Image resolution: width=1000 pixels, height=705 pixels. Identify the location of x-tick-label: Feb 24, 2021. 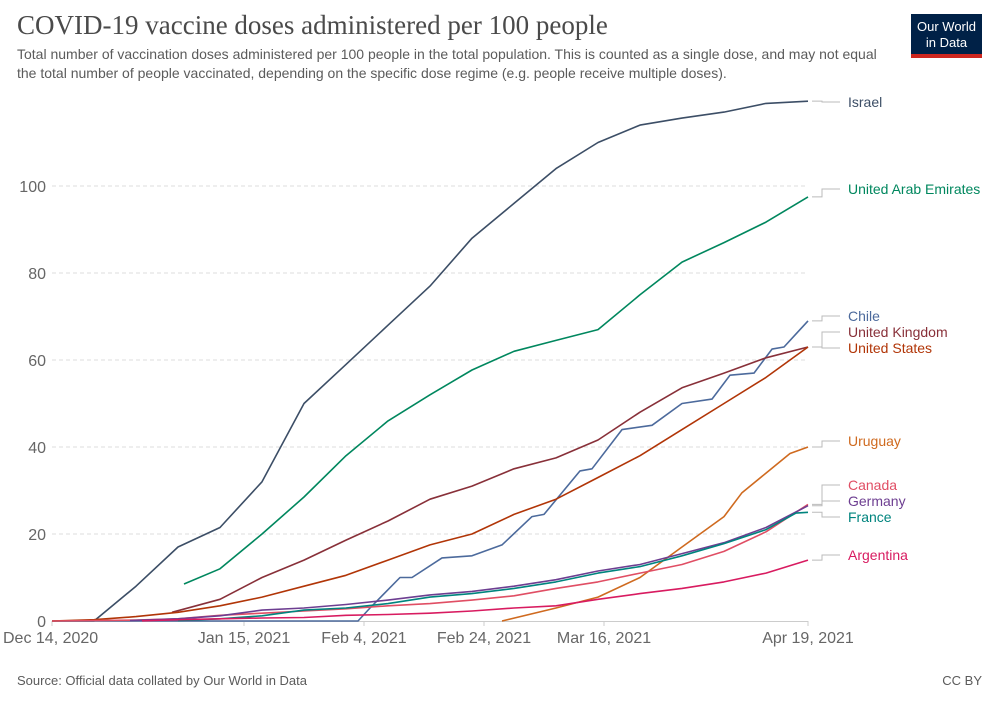
(484, 638).